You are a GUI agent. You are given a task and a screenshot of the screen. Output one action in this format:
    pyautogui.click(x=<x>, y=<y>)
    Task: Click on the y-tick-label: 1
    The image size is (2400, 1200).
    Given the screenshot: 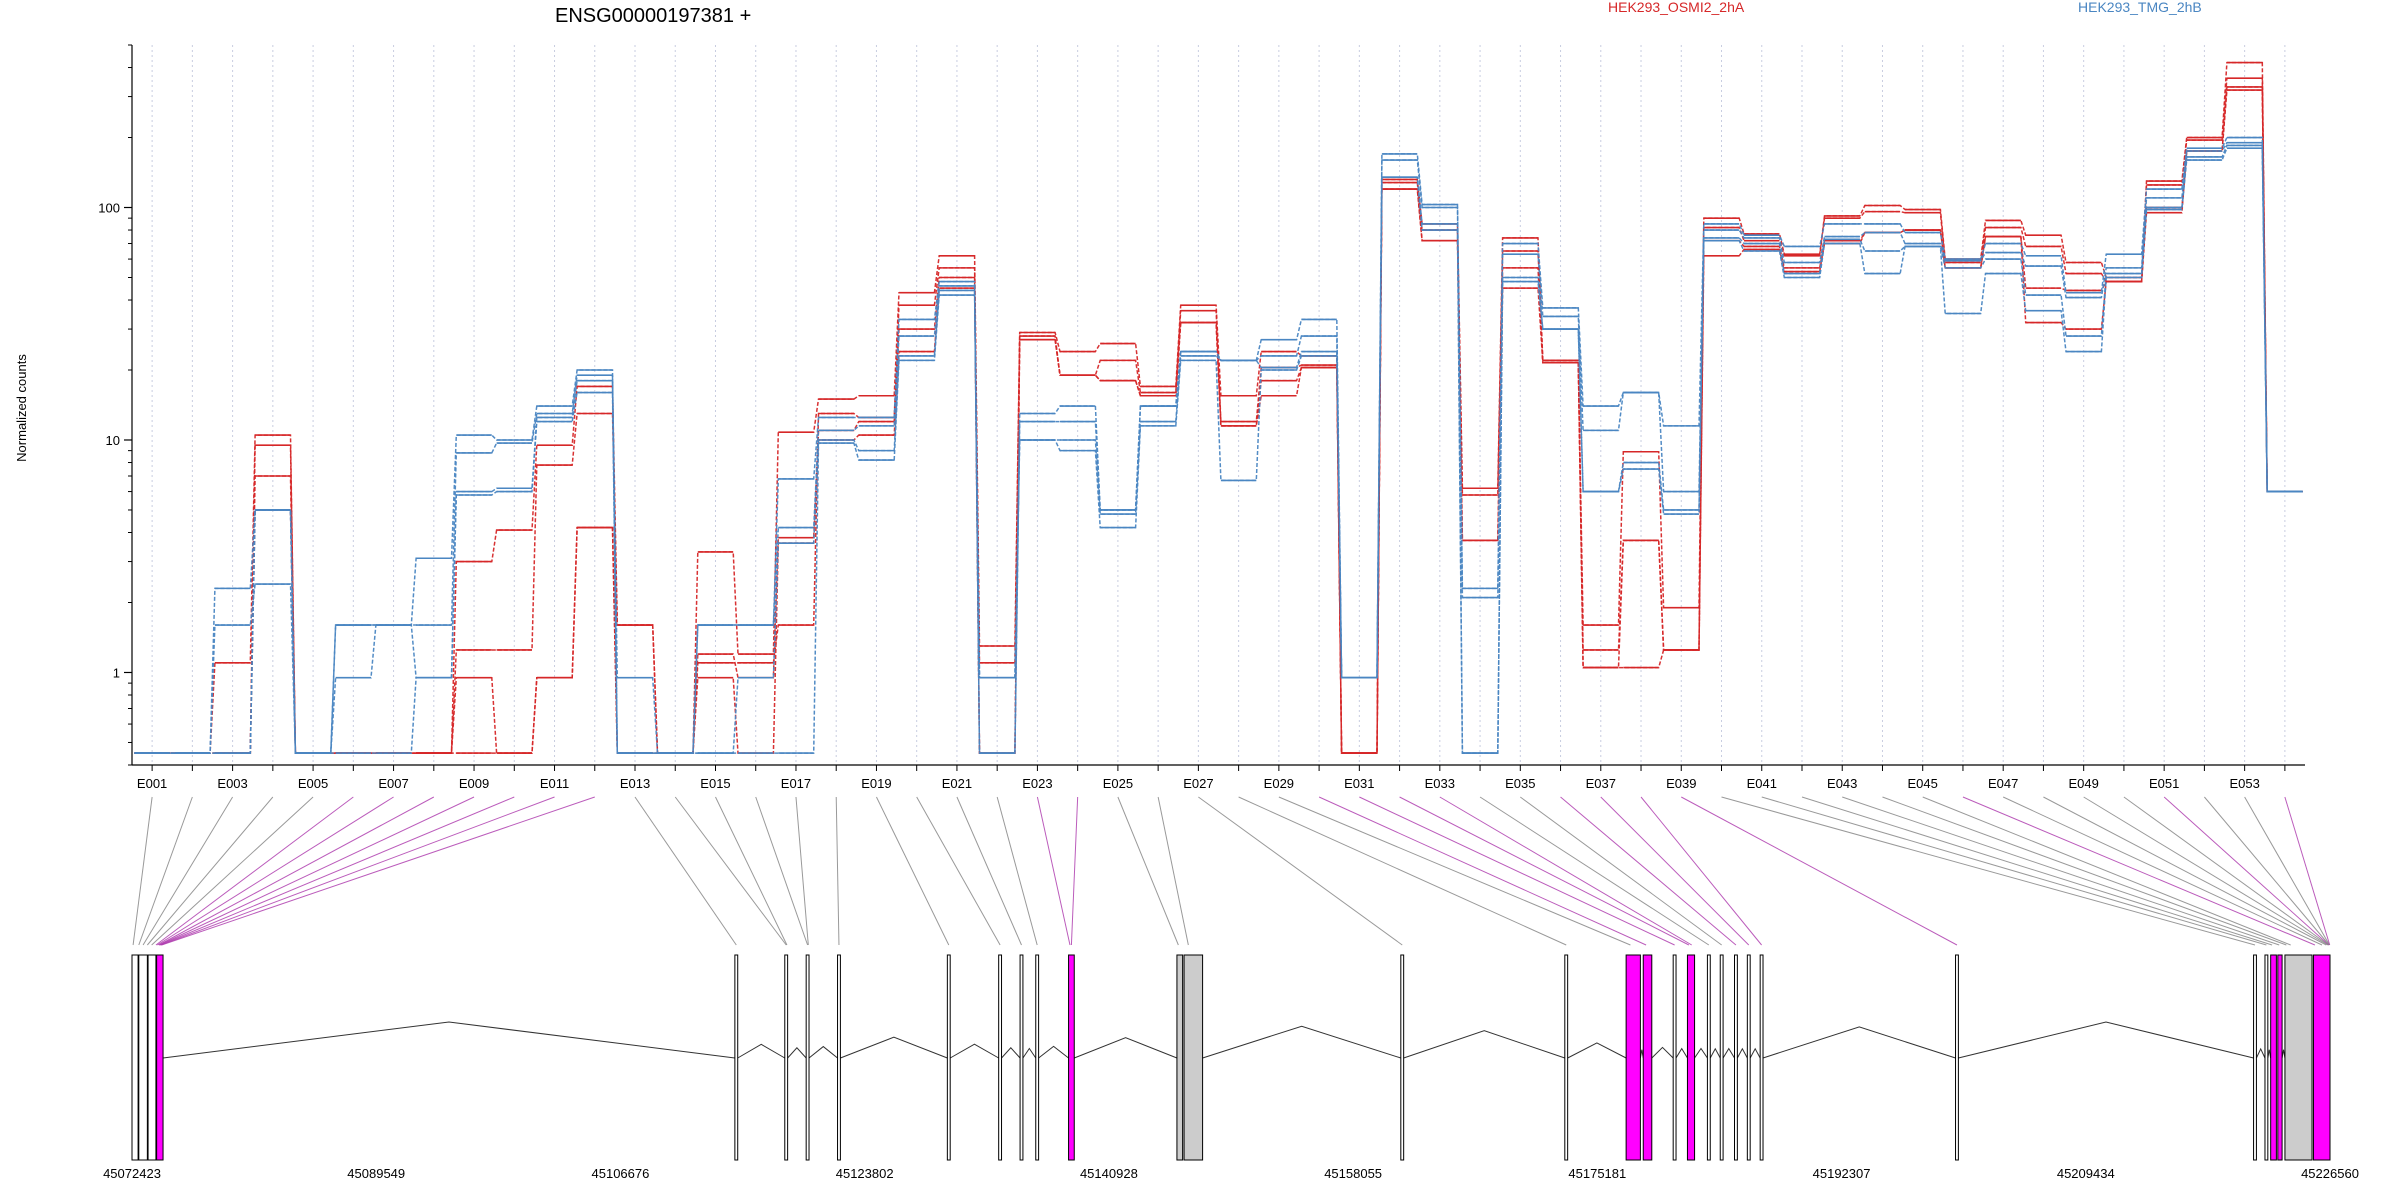 What is the action you would take?
    pyautogui.click(x=116, y=672)
    